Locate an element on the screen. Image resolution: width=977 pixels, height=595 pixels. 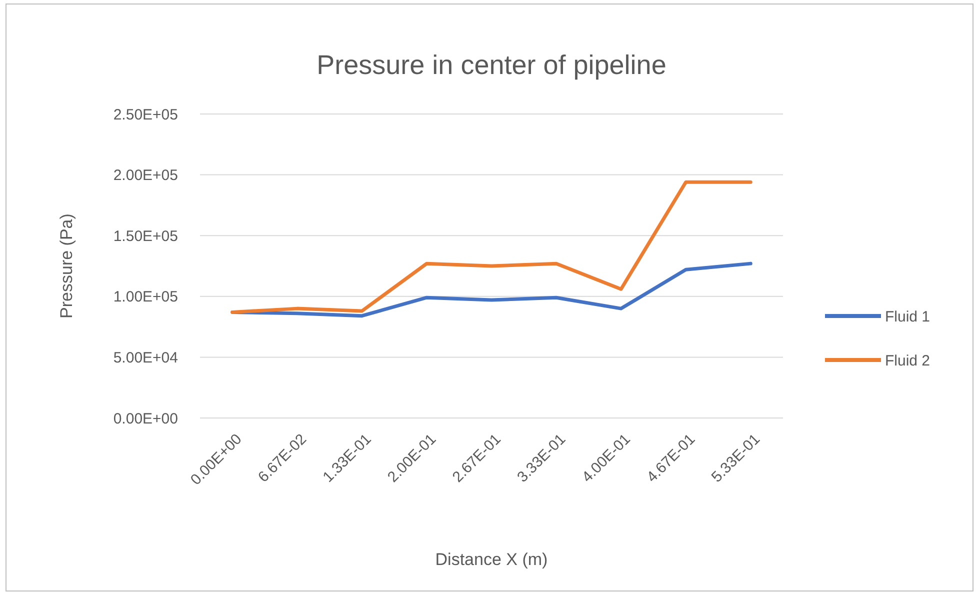
x-axis-title: Distance X (m) is located at coordinates (491, 559).